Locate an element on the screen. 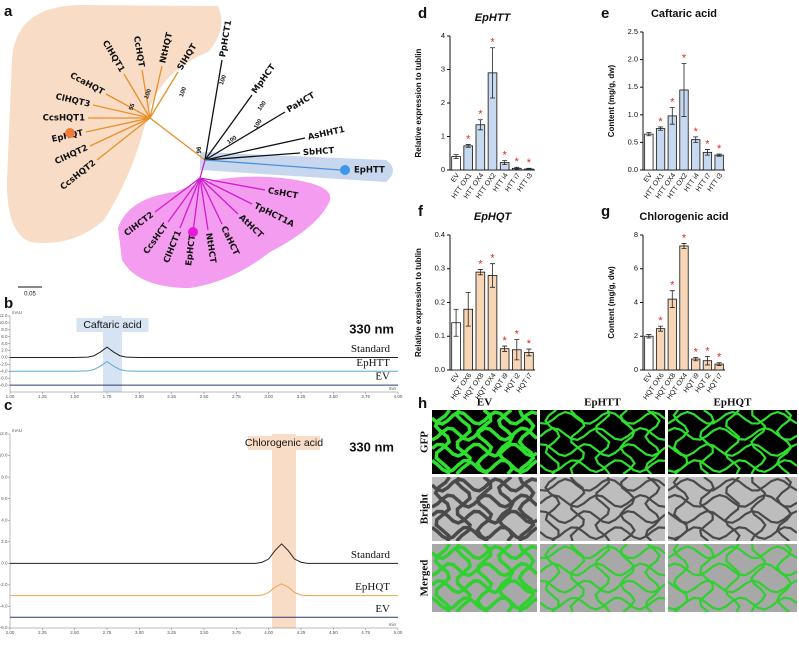 The height and width of the screenshot is (645, 799). y-tick-label: 2 is located at coordinates (443, 102).